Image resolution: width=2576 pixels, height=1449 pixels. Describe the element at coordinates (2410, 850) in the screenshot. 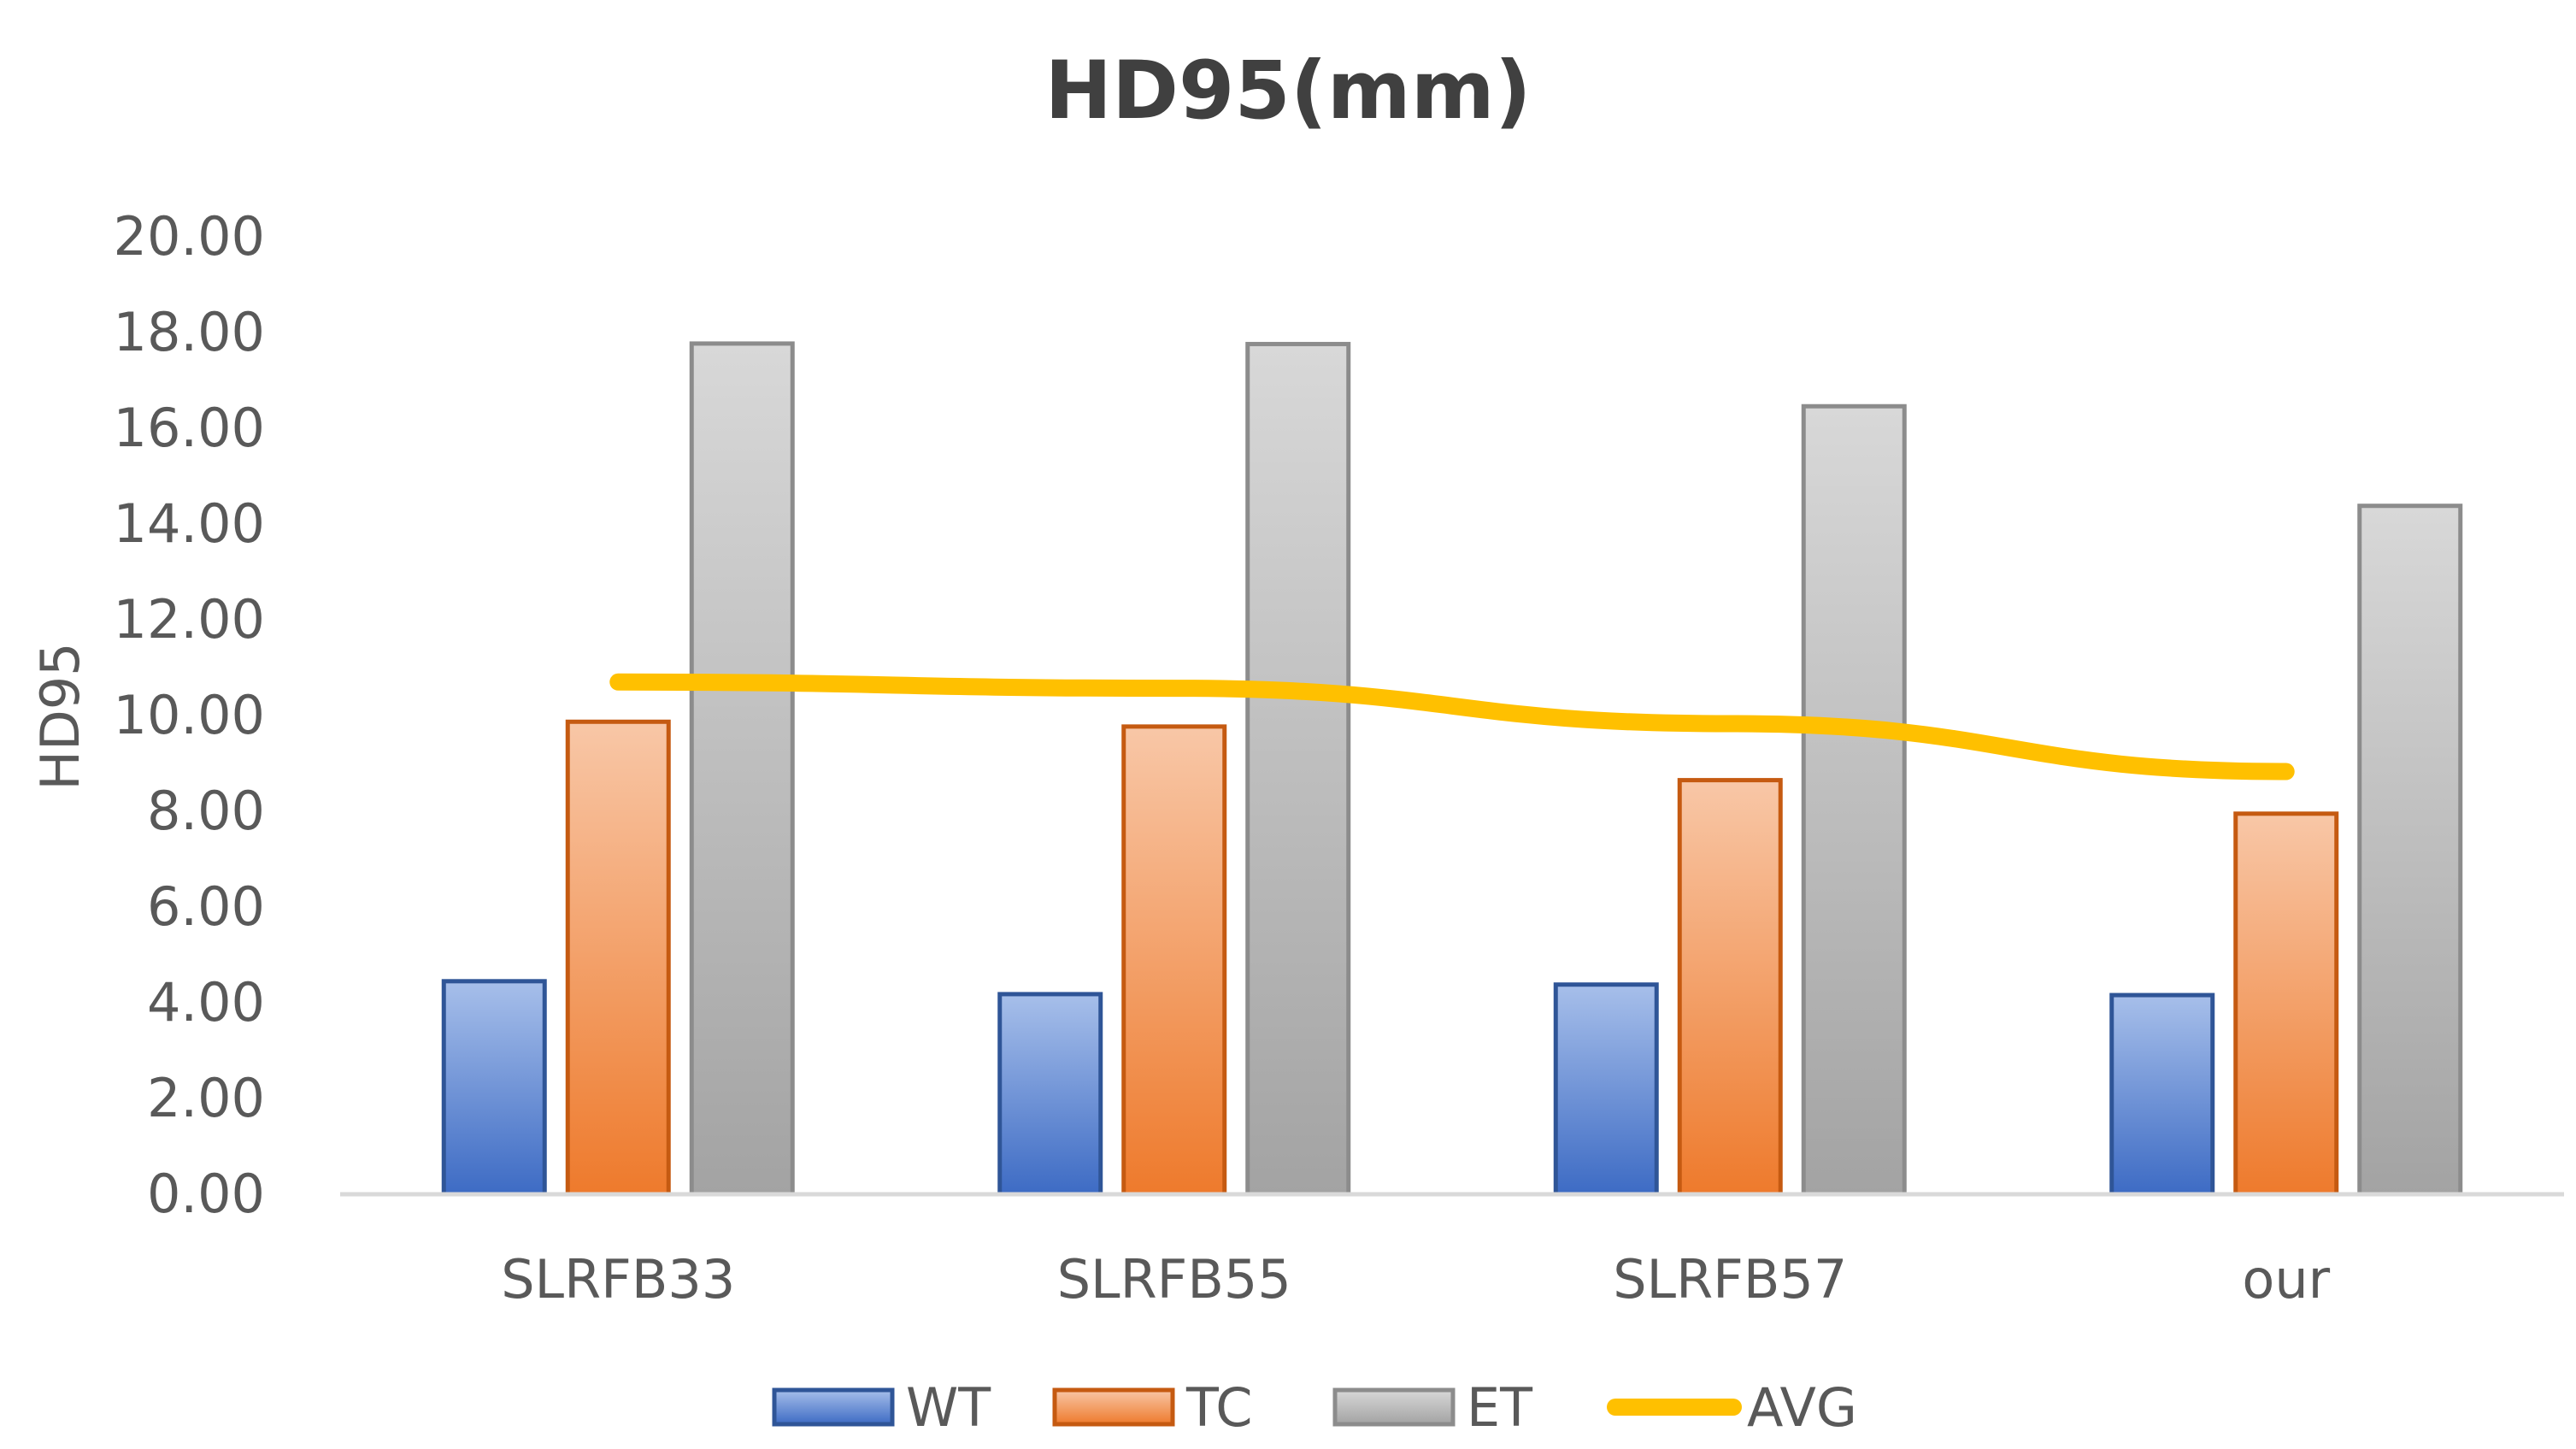

I see `bar-et-our` at that location.